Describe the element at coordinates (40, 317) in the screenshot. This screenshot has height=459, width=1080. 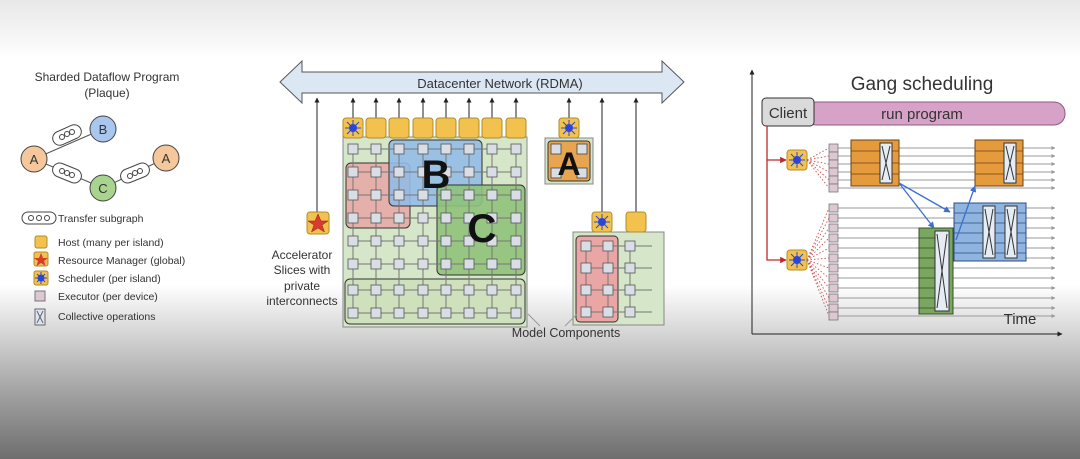
I see `collective-icon` at that location.